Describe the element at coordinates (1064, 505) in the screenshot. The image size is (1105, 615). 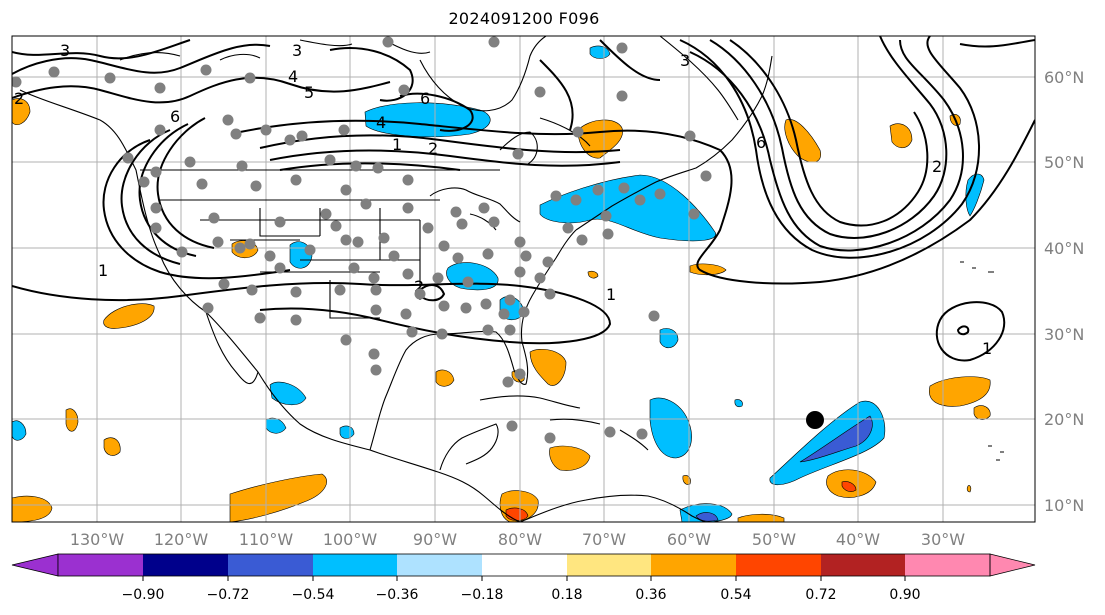
I see `lat-label: 10°N` at that location.